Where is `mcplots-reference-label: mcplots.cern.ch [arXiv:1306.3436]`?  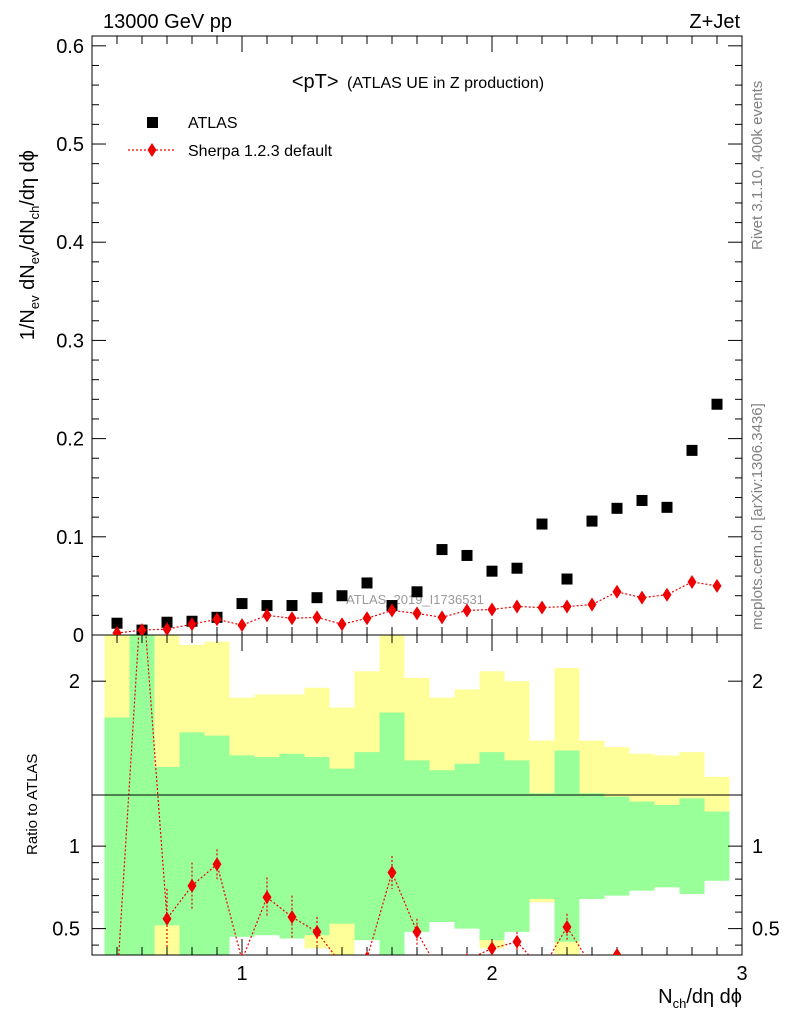 mcplots-reference-label: mcplots.cern.ch [arXiv:1306.3436] is located at coordinates (757, 516).